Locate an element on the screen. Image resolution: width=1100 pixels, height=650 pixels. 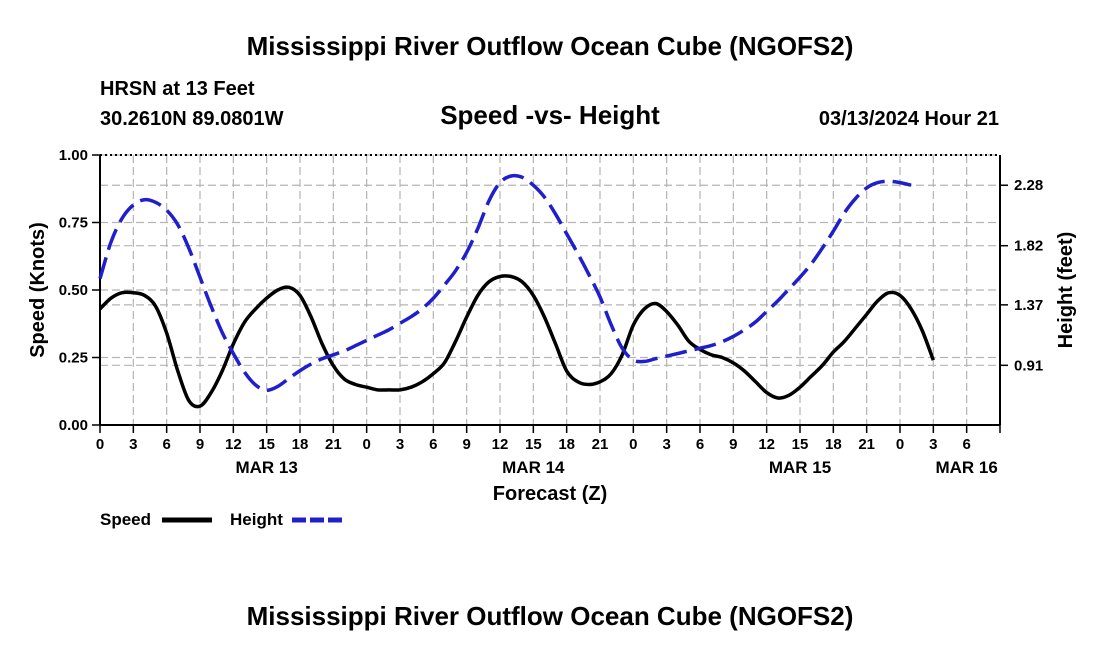
legend-height-label: Height is located at coordinates (256, 519).